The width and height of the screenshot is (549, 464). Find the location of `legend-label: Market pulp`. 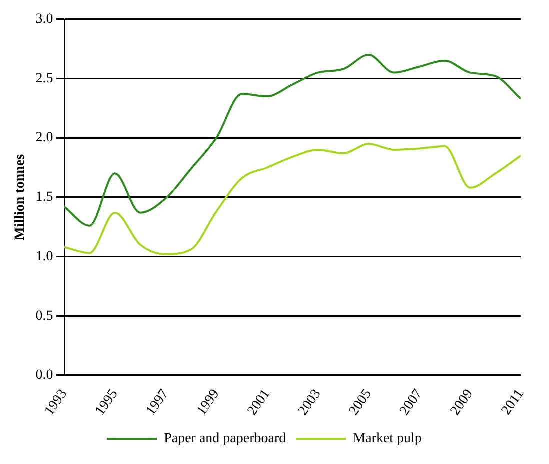

legend-label: Market pulp is located at coordinates (387, 439).